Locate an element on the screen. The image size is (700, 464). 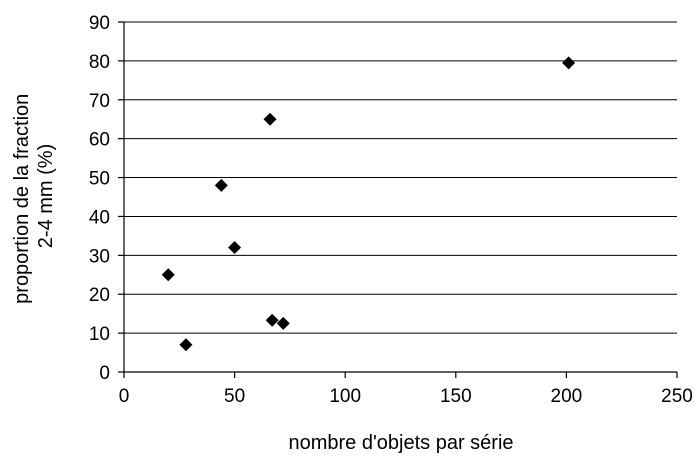
y-axis-title-line-1: proportion de la fraction is located at coordinates (22, 199).